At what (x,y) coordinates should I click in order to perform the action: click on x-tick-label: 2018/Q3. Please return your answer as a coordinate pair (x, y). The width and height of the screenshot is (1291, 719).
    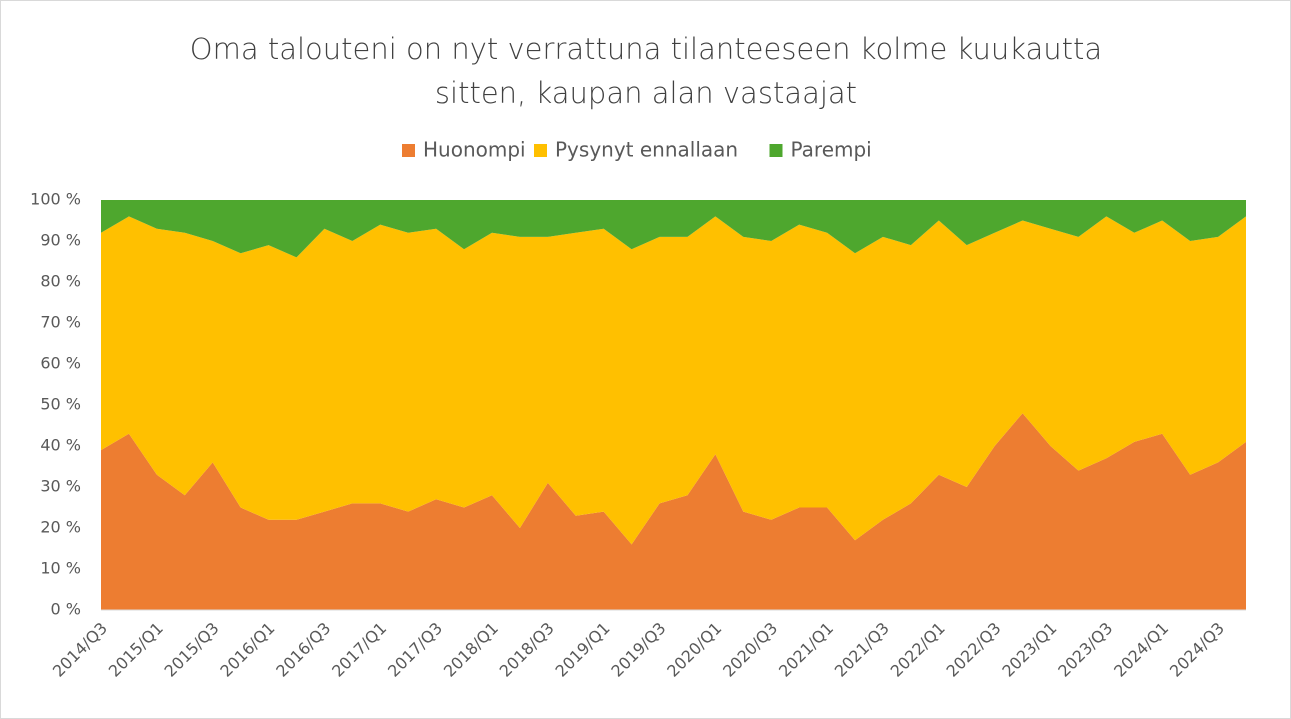
    Looking at the image, I should click on (527, 650).